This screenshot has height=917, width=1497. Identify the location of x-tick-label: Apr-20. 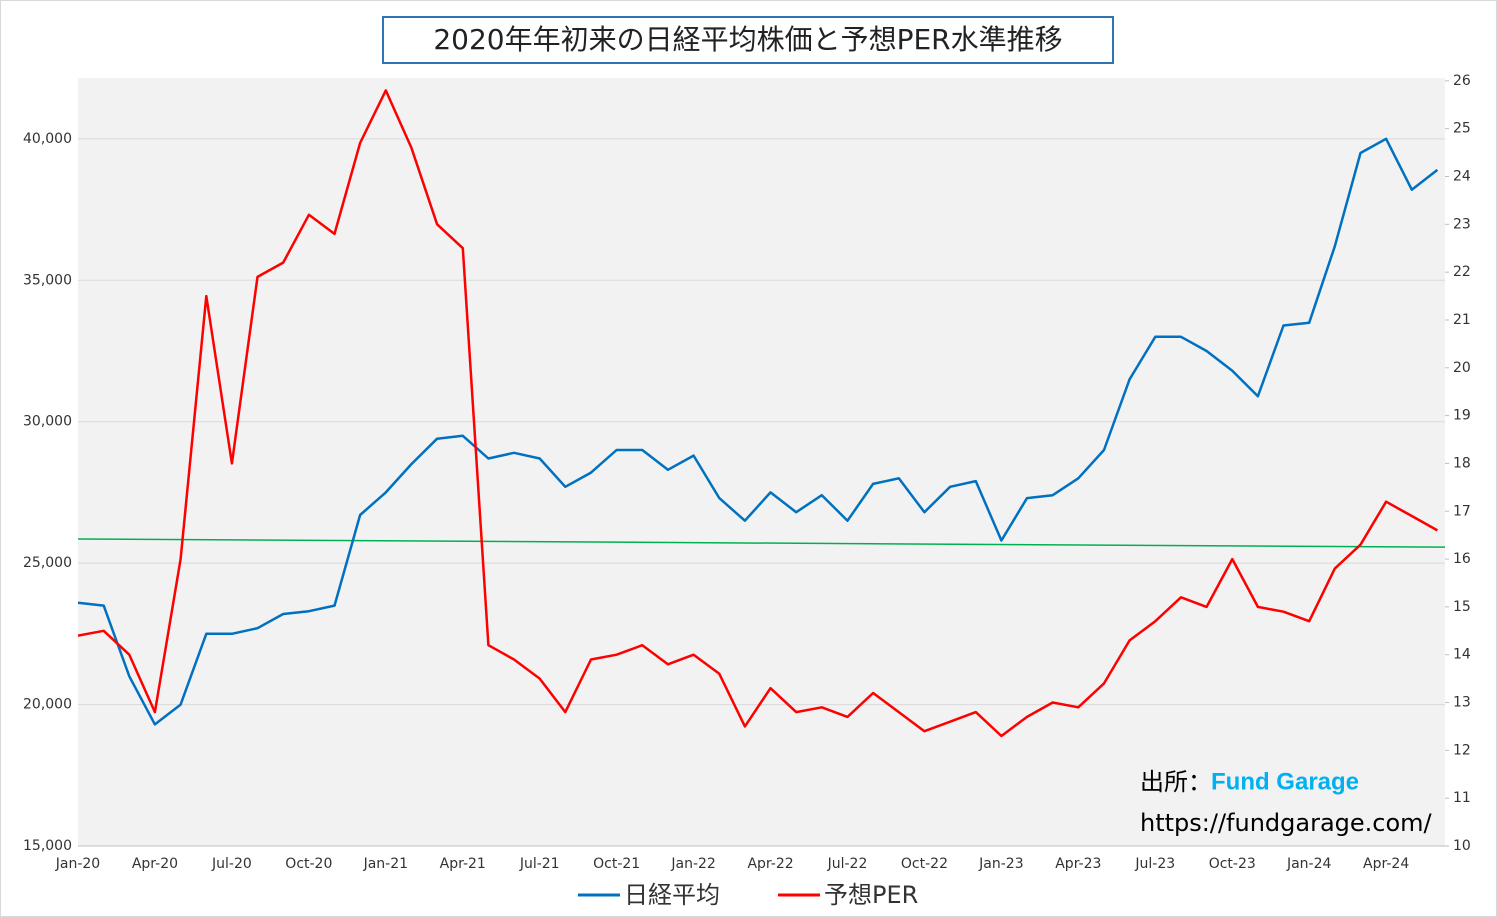
(155, 864).